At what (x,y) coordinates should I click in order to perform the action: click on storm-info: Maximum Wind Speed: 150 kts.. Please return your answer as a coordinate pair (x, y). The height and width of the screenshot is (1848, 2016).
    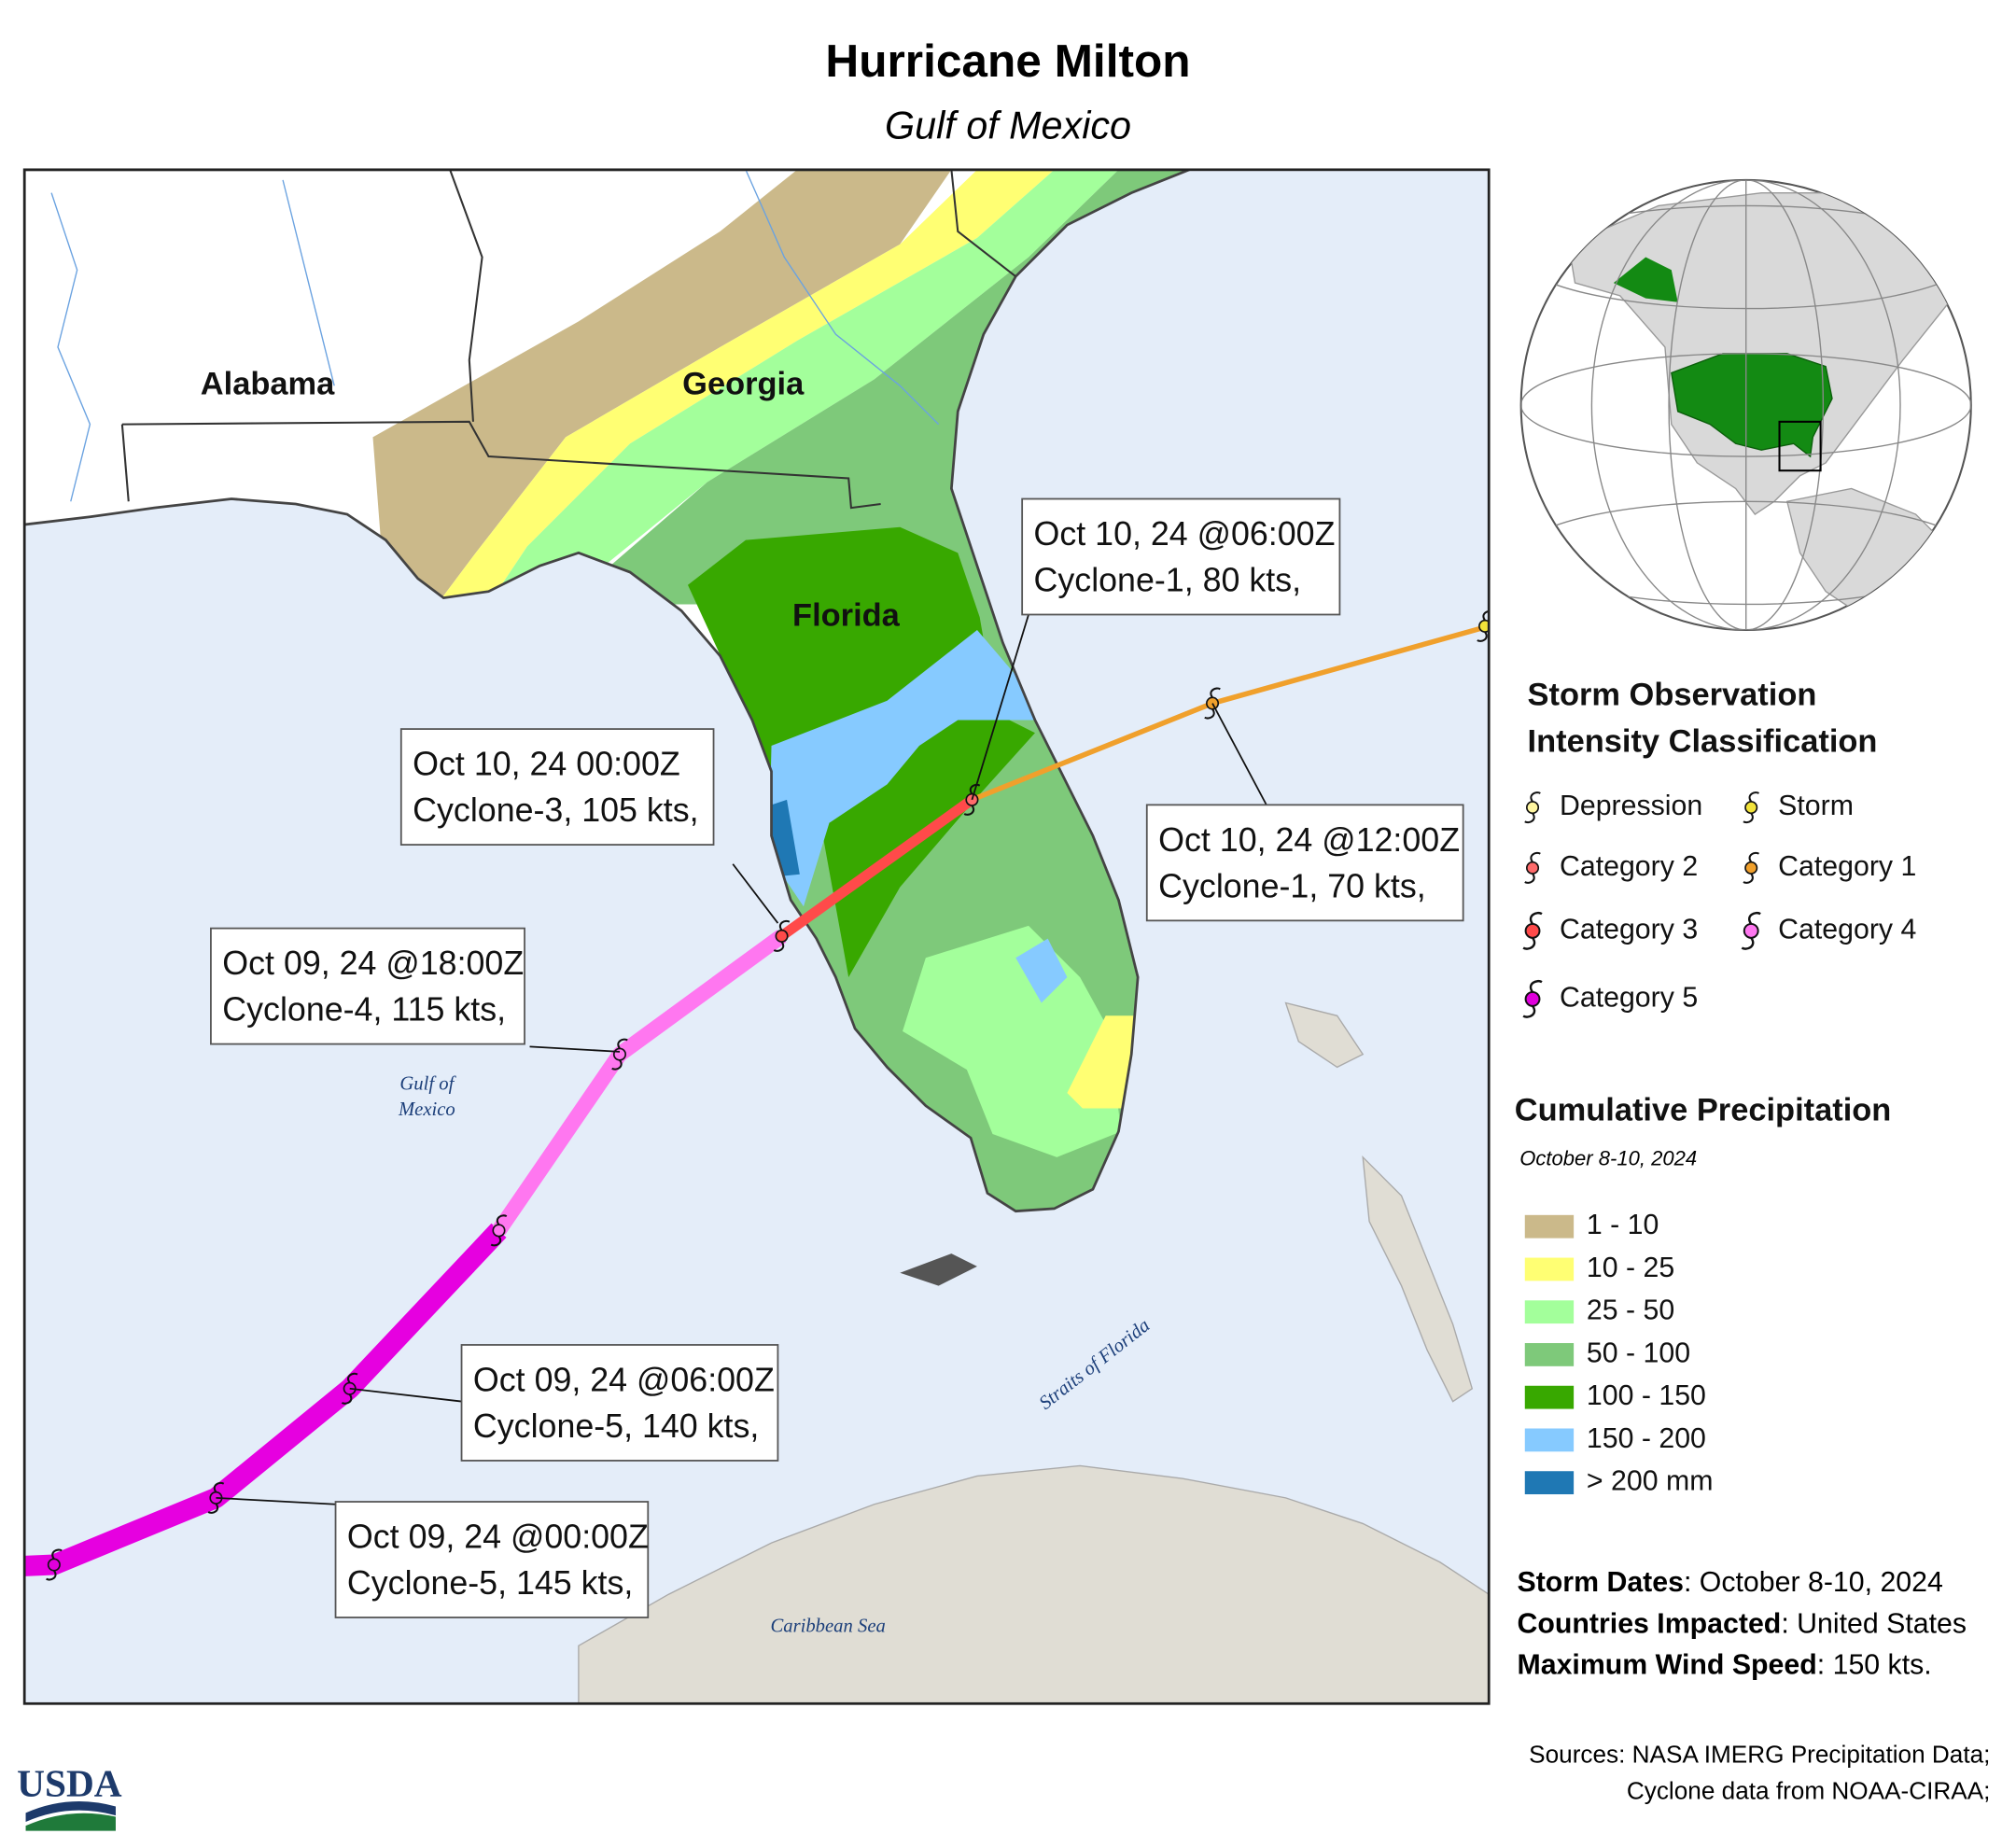
    Looking at the image, I should click on (1725, 1664).